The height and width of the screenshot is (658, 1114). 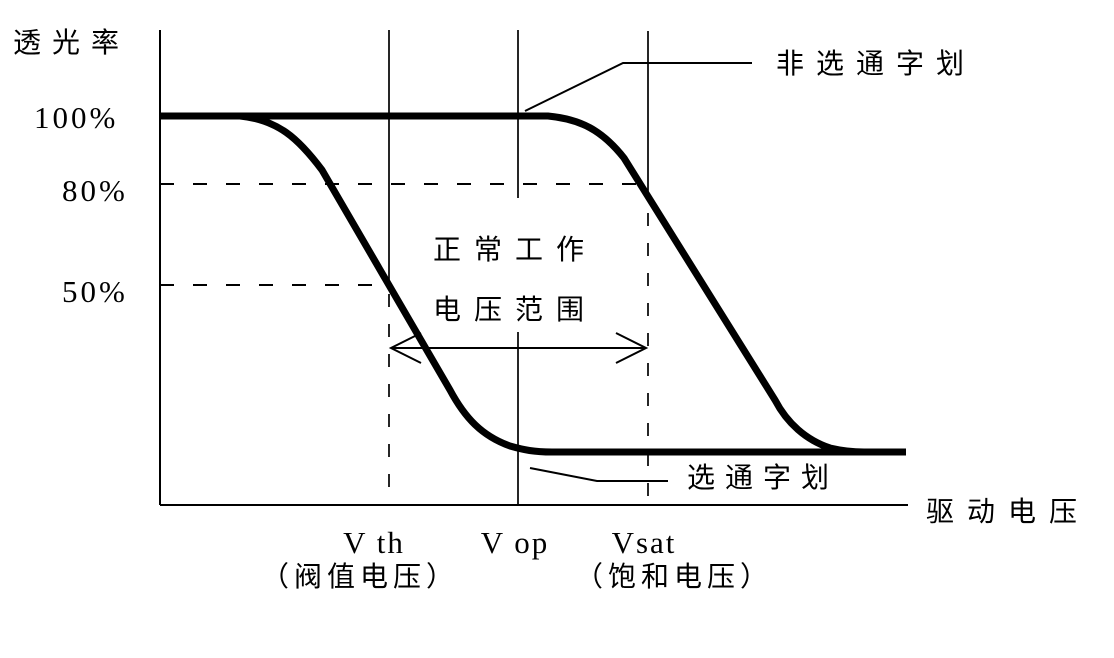 I want to click on range-arrowhead-right, so click(x=632, y=348).